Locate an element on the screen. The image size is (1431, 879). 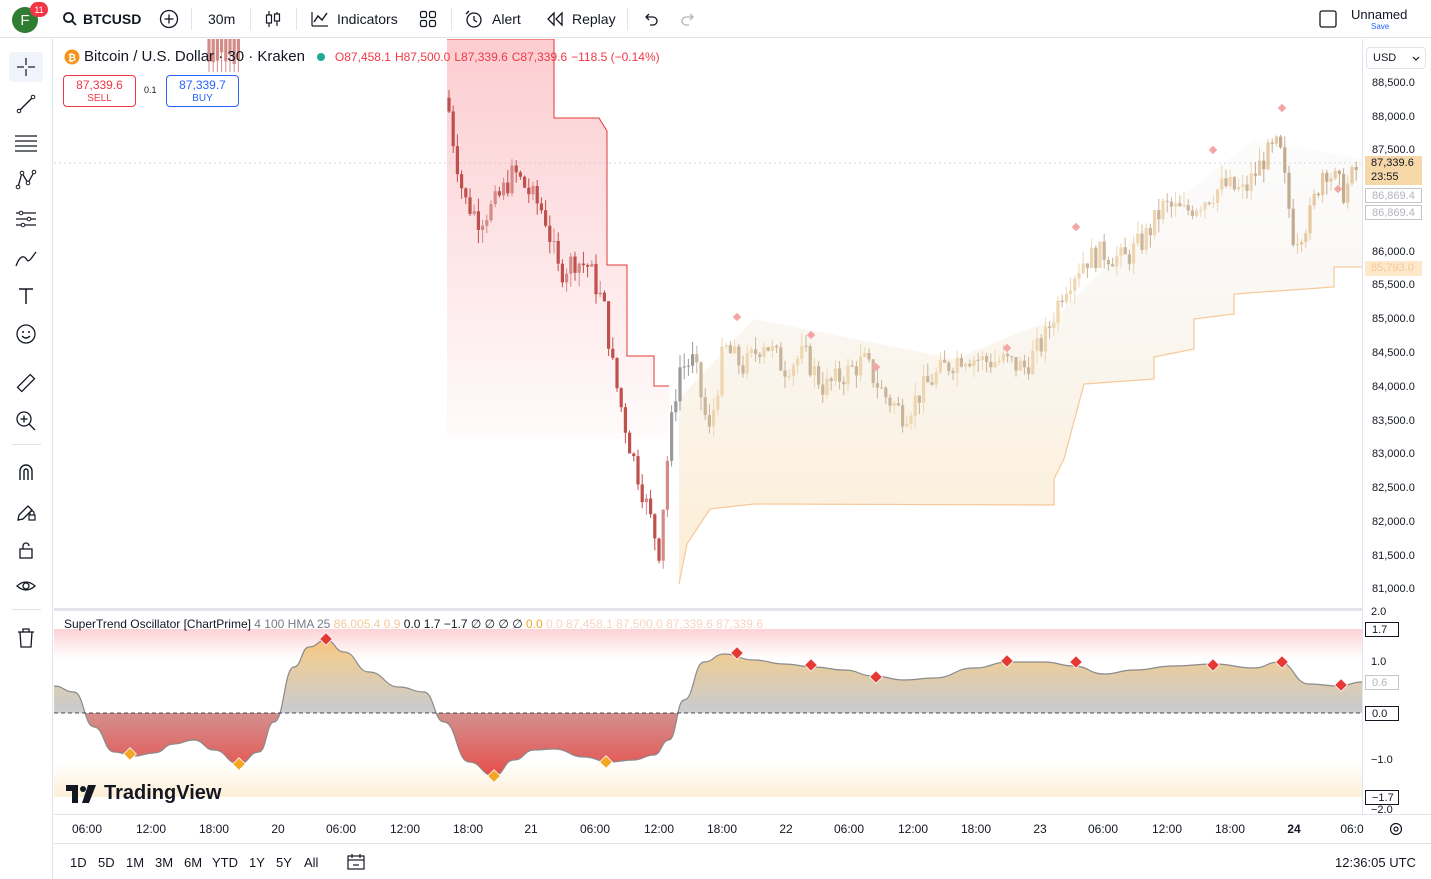
interval-button: 30m is located at coordinates (222, 19).